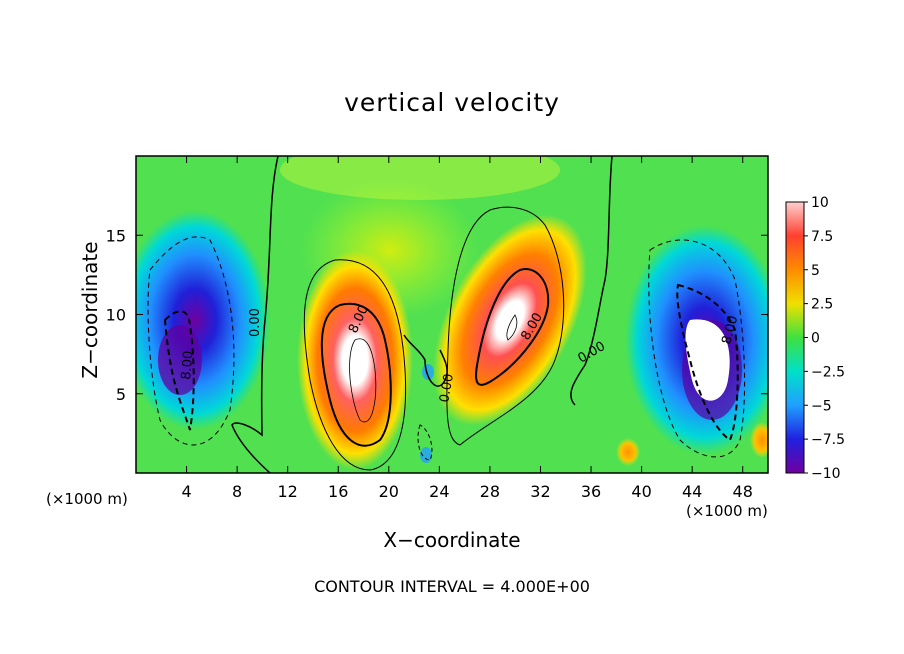  I want to click on contour-neg4-left, so click(191, 341).